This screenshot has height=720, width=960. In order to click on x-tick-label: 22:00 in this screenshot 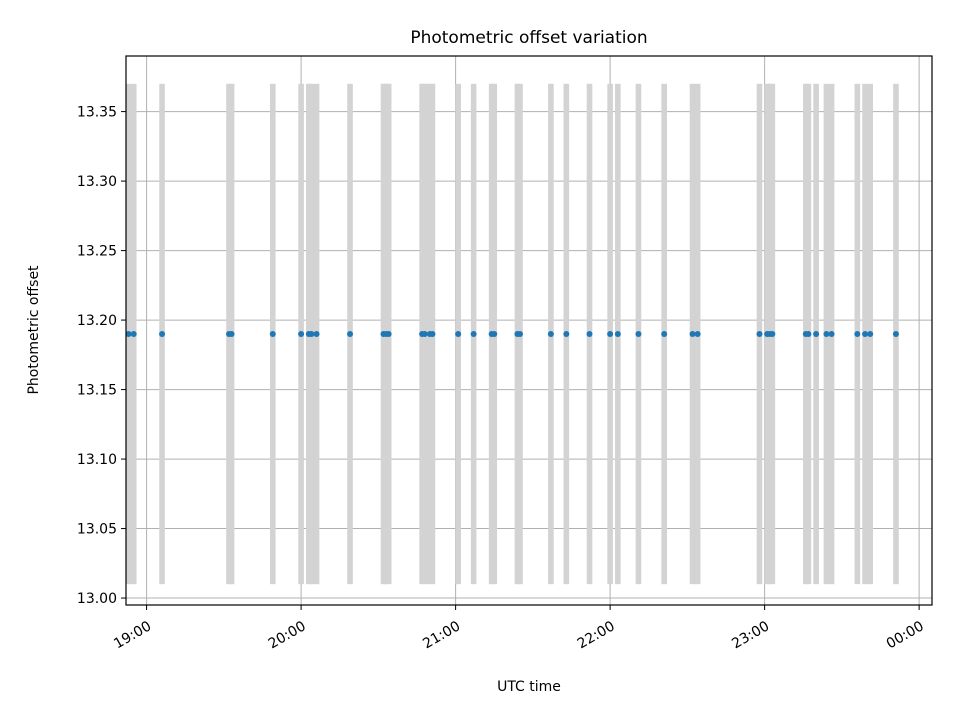, I will do `click(596, 635)`.